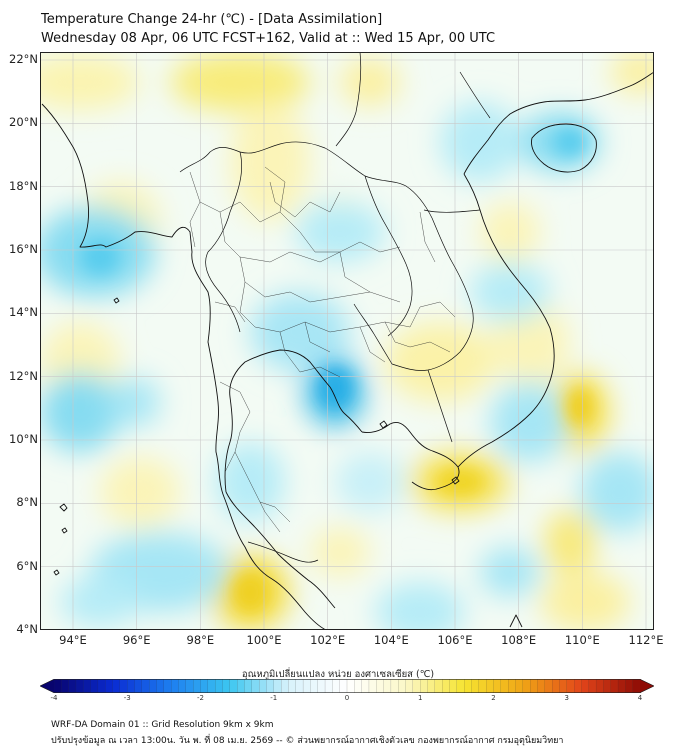 Image resolution: width=676 pixels, height=756 pixels. What do you see at coordinates (23, 375) in the screenshot?
I see `lat-tick-label: 12°N` at bounding box center [23, 375].